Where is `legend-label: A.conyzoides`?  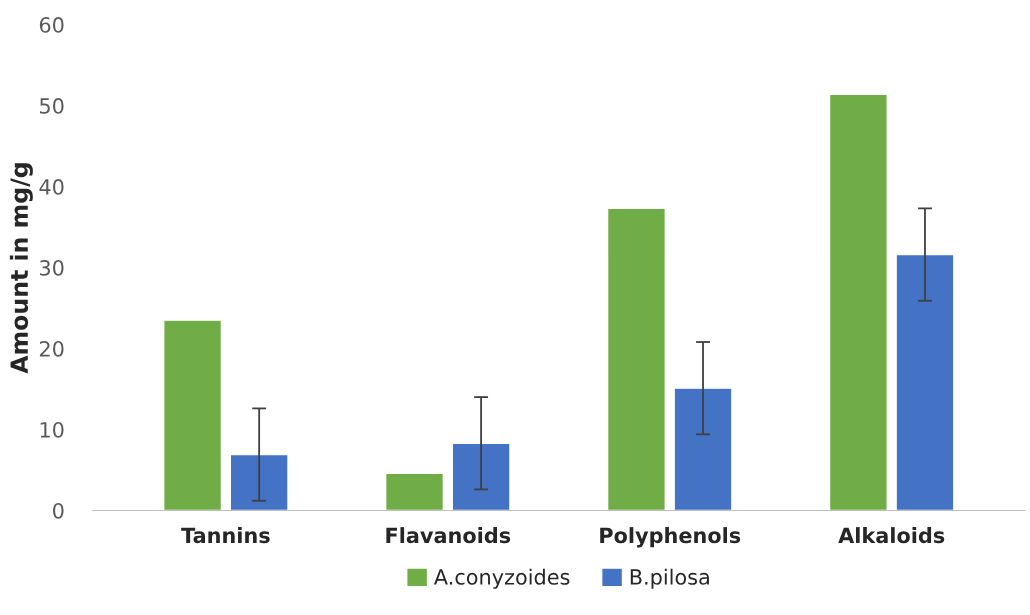
legend-label: A.conyzoides is located at coordinates (501, 578).